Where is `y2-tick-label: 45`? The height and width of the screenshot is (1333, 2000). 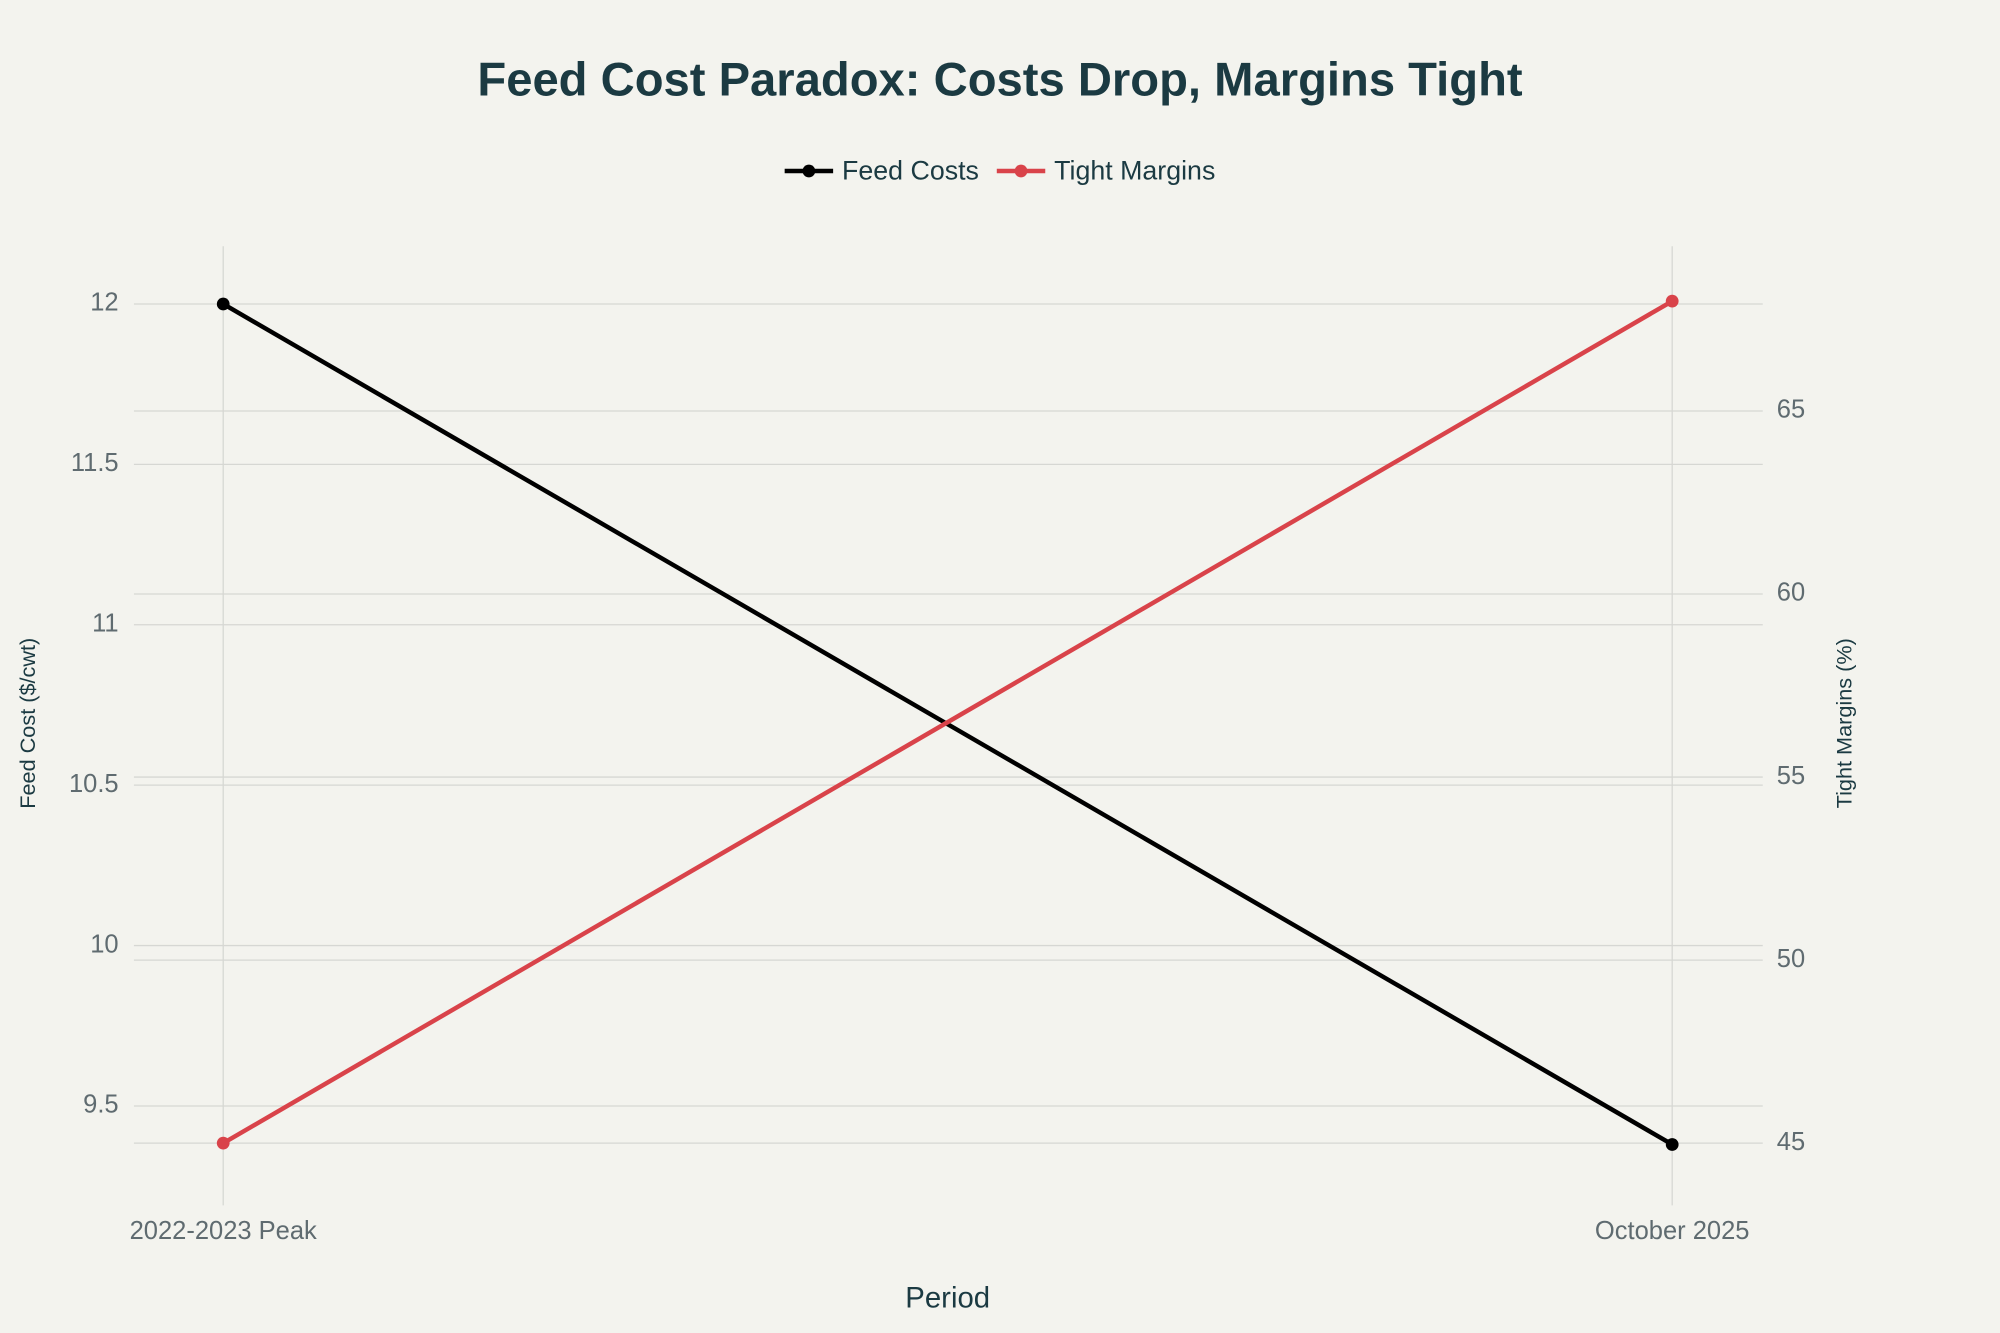
y2-tick-label: 45 is located at coordinates (1791, 1142).